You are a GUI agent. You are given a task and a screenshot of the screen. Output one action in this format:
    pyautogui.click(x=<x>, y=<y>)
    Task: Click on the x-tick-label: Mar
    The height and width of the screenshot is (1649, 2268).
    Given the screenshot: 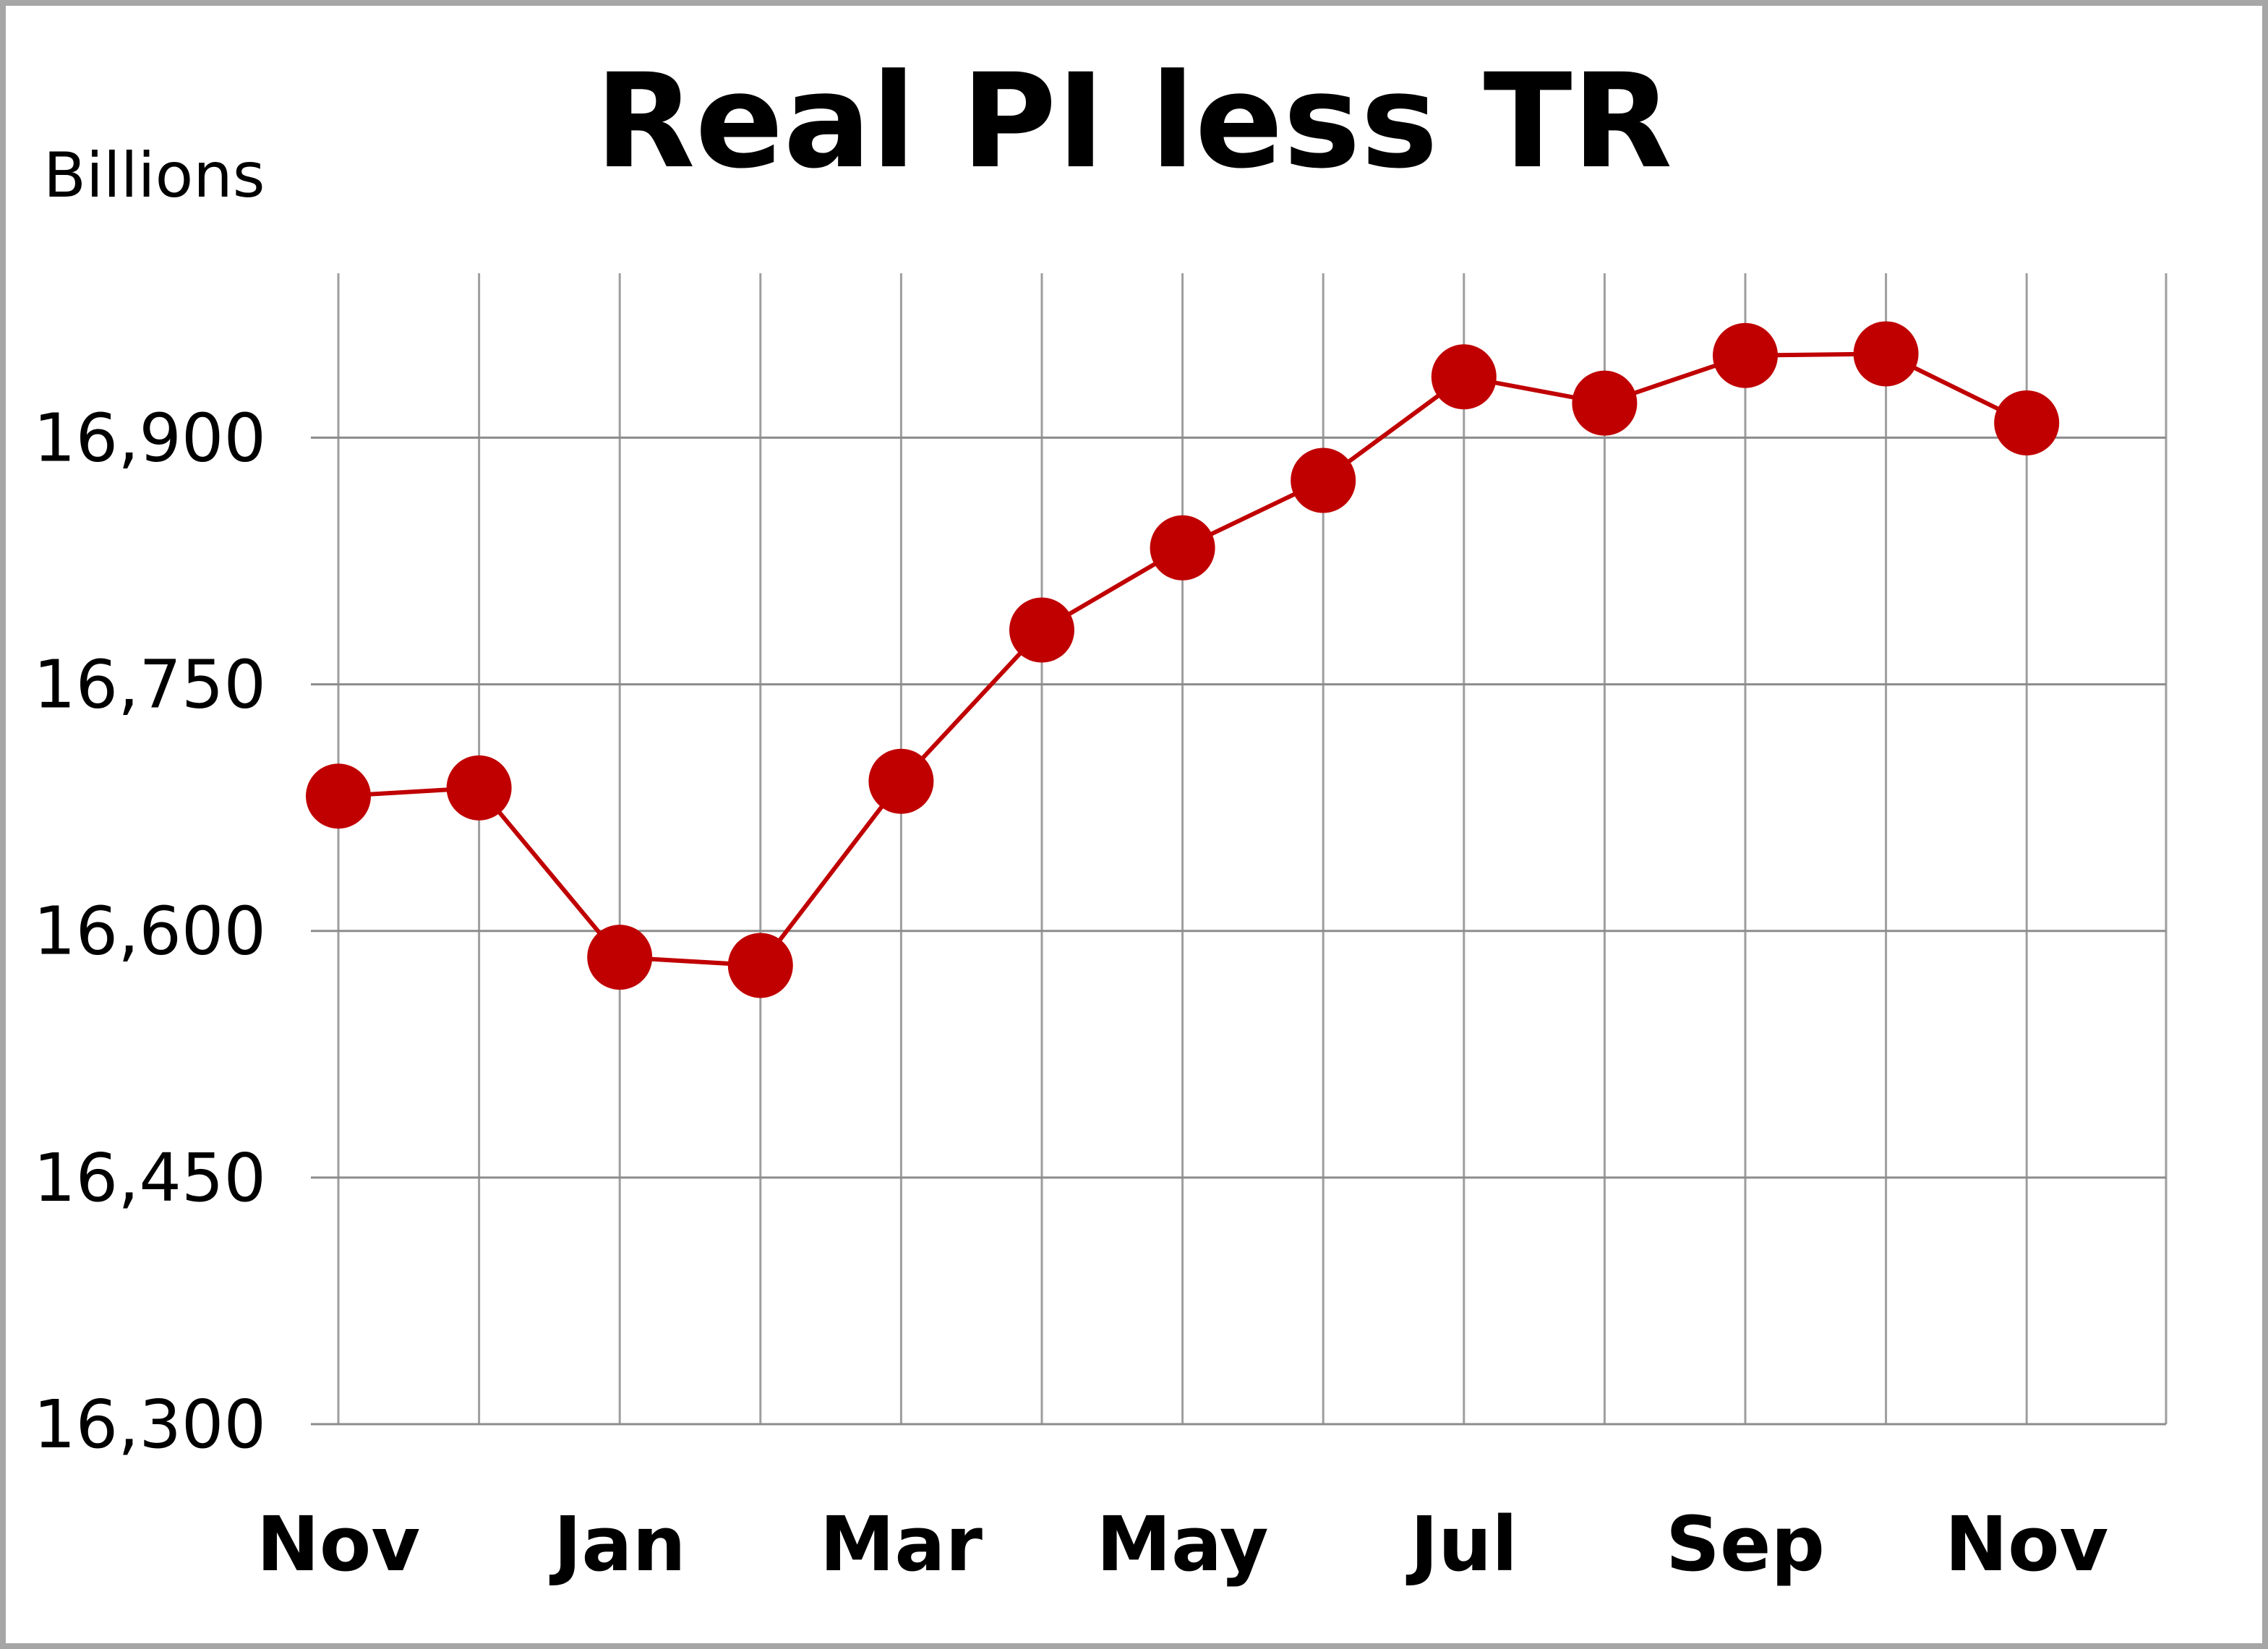 What is the action you would take?
    pyautogui.click(x=902, y=1544)
    